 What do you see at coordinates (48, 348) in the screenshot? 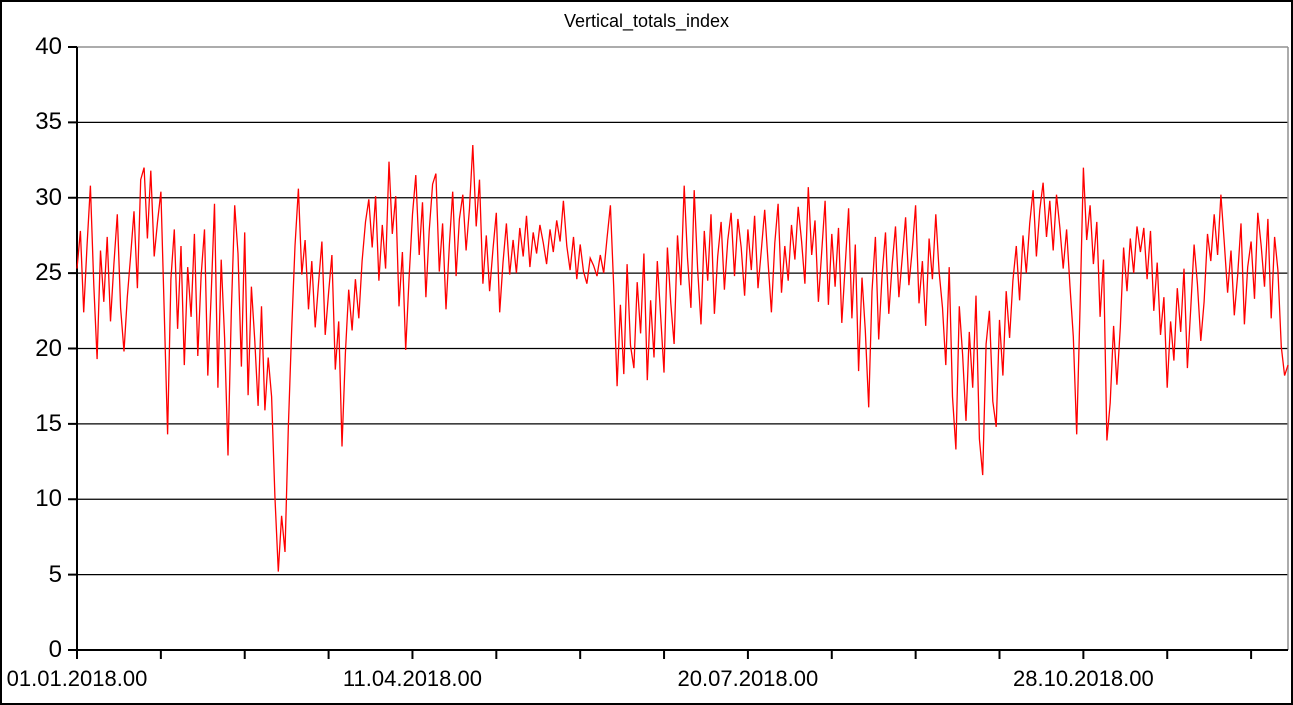
I see `y-tick-label: 20` at bounding box center [48, 348].